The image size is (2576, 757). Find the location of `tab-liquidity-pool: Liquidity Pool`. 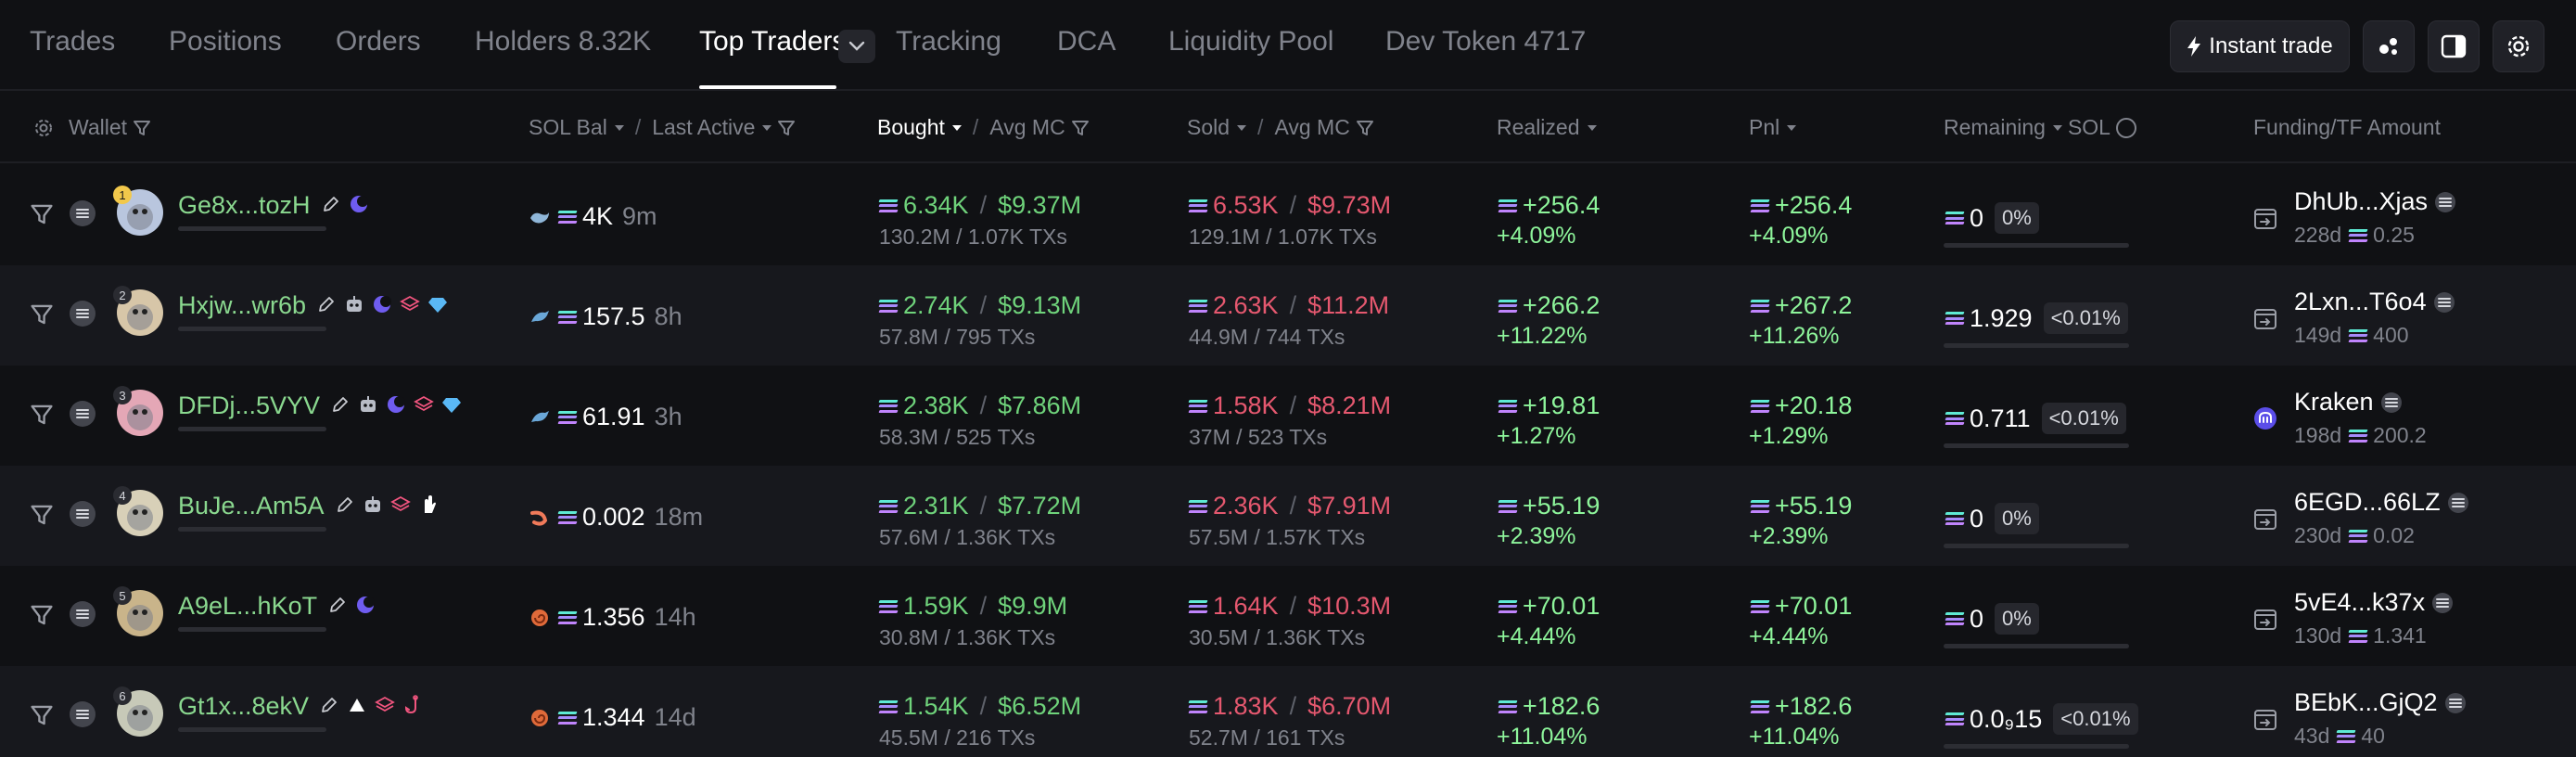

tab-liquidity-pool: Liquidity Pool is located at coordinates (1251, 41).